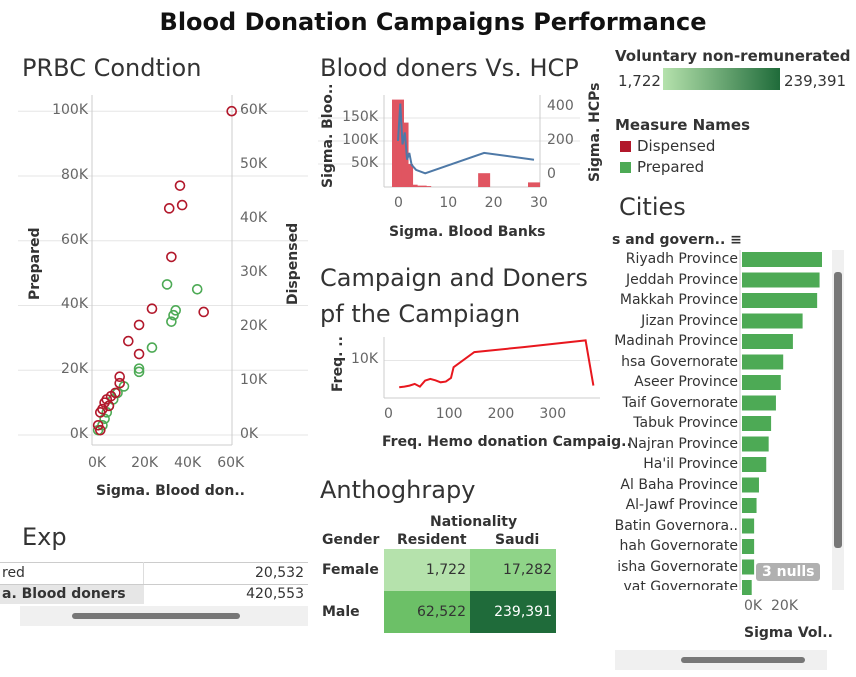 The width and height of the screenshot is (856, 677). Describe the element at coordinates (74, 369) in the screenshot. I see `prbc-y-tick-left: 20K` at that location.